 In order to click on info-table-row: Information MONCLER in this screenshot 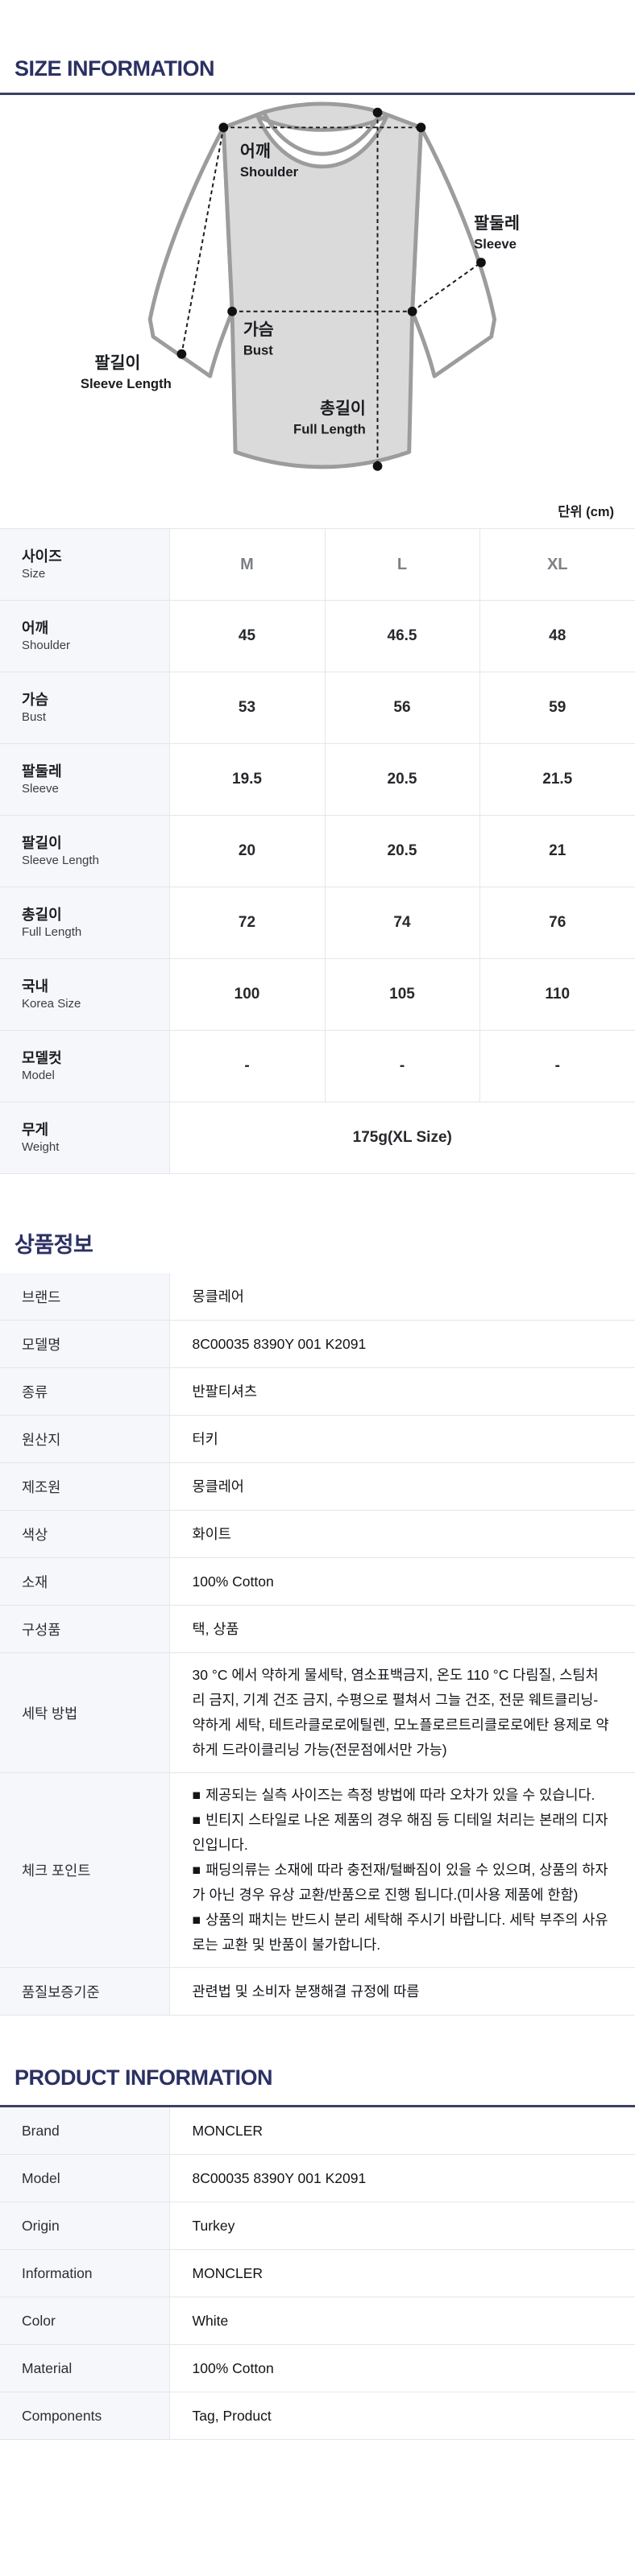, I will do `click(317, 2273)`.